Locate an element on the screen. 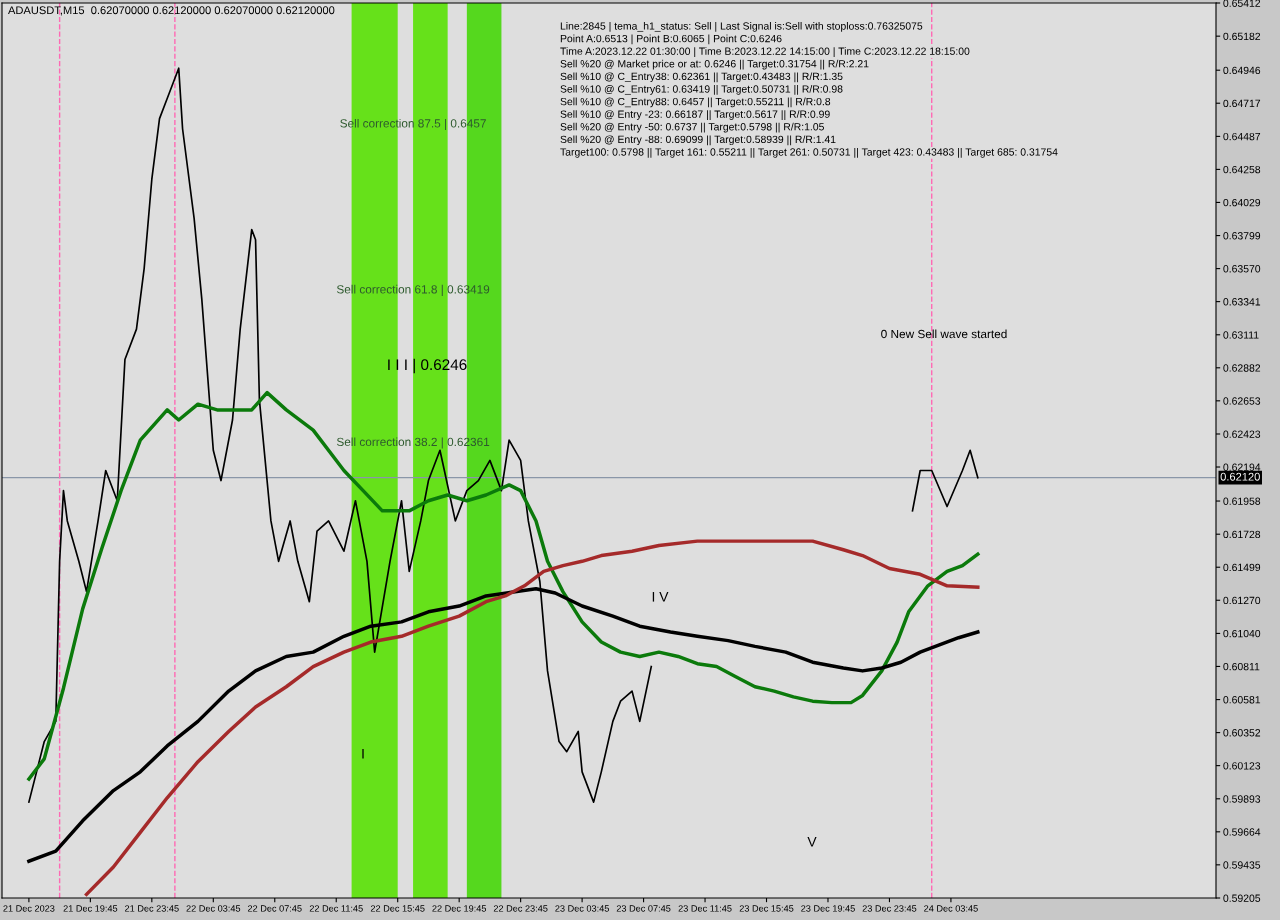 Image resolution: width=1280 pixels, height=920 pixels. y-tick-label: 0.62423 is located at coordinates (1242, 434).